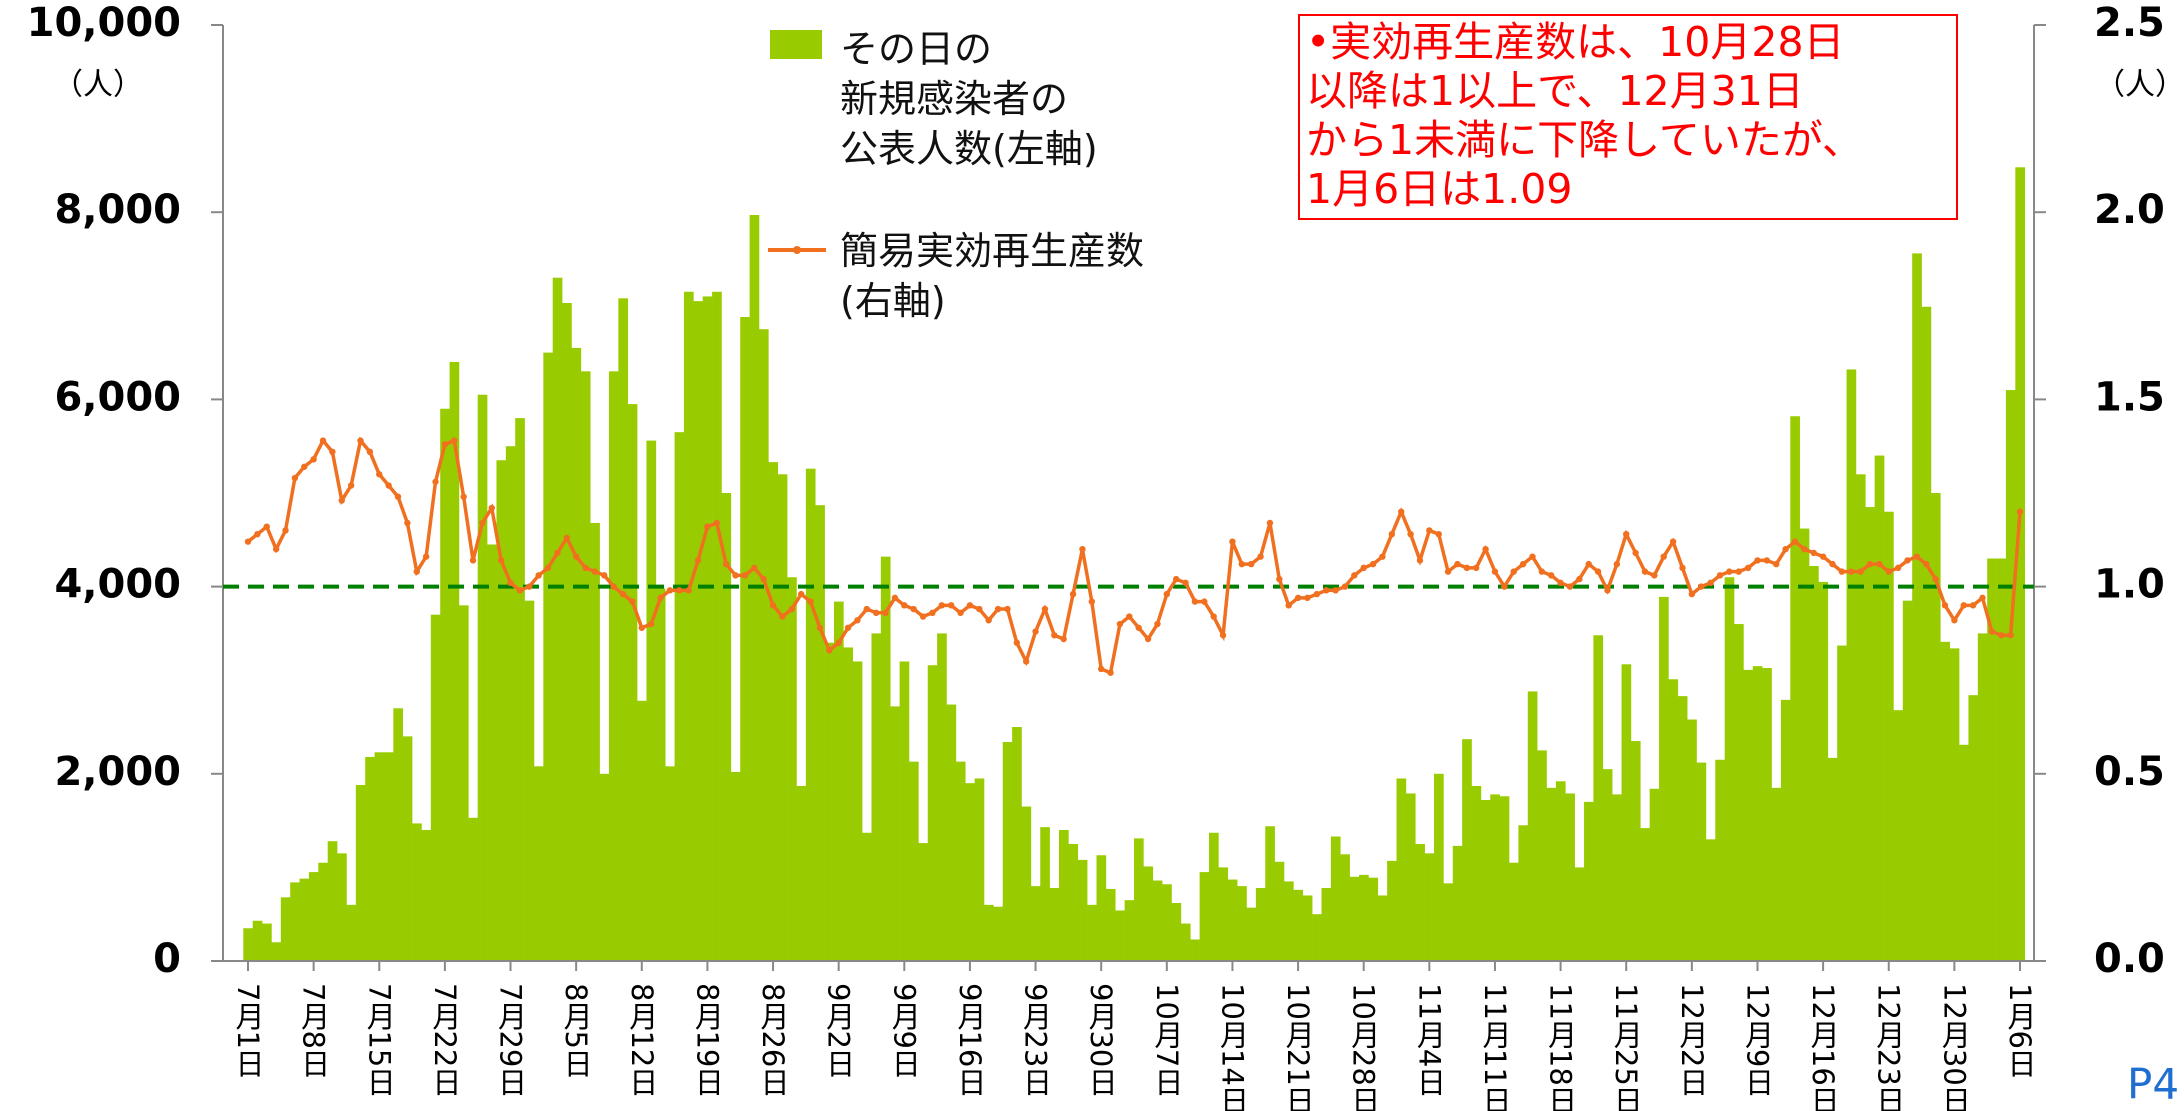  What do you see at coordinates (1036, 1039) in the screenshot?
I see `x-tick-label: 9月23日` at bounding box center [1036, 1039].